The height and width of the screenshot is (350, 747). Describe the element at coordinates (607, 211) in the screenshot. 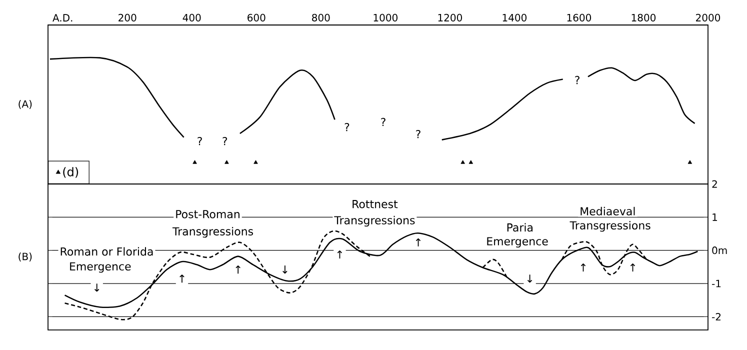

I see `annotation: Mediaeval` at that location.